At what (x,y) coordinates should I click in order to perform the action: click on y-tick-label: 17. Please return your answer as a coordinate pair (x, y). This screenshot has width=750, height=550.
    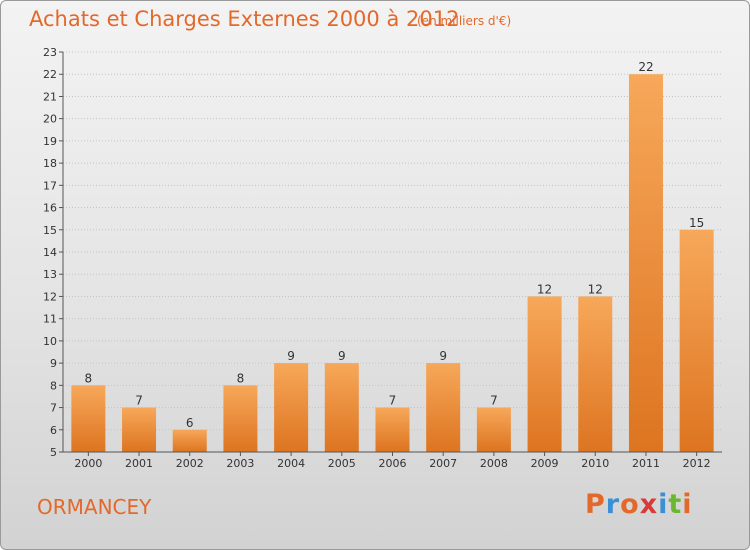
    Looking at the image, I should click on (50, 185).